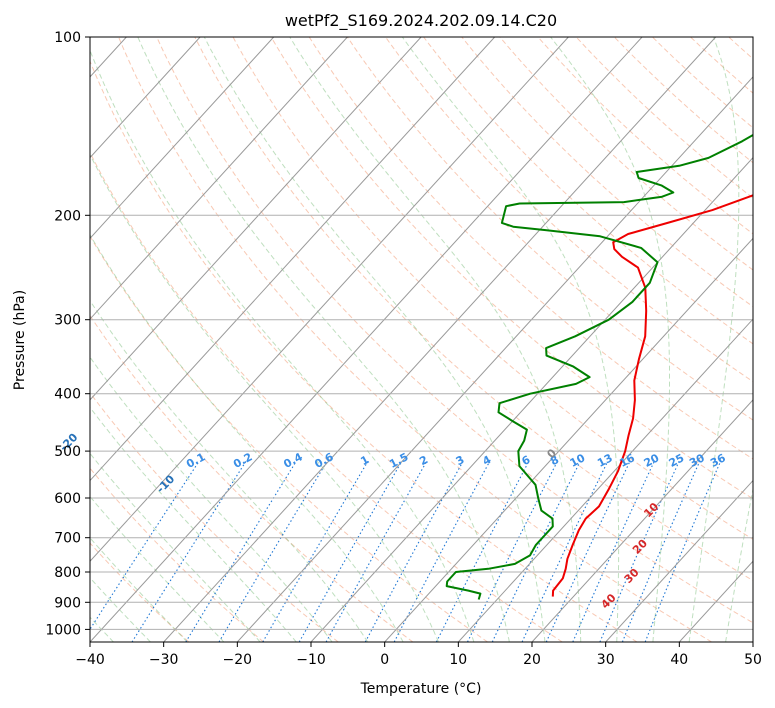  What do you see at coordinates (398, 460) in the screenshot?
I see `mixing-ratio-label: 1.5` at bounding box center [398, 460].